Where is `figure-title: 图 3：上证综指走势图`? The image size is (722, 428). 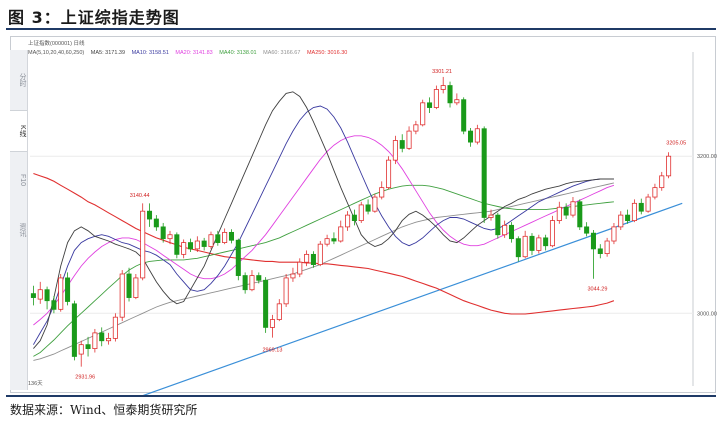
figure-title: 图 3：上证综指走势图 is located at coordinates (94, 17).